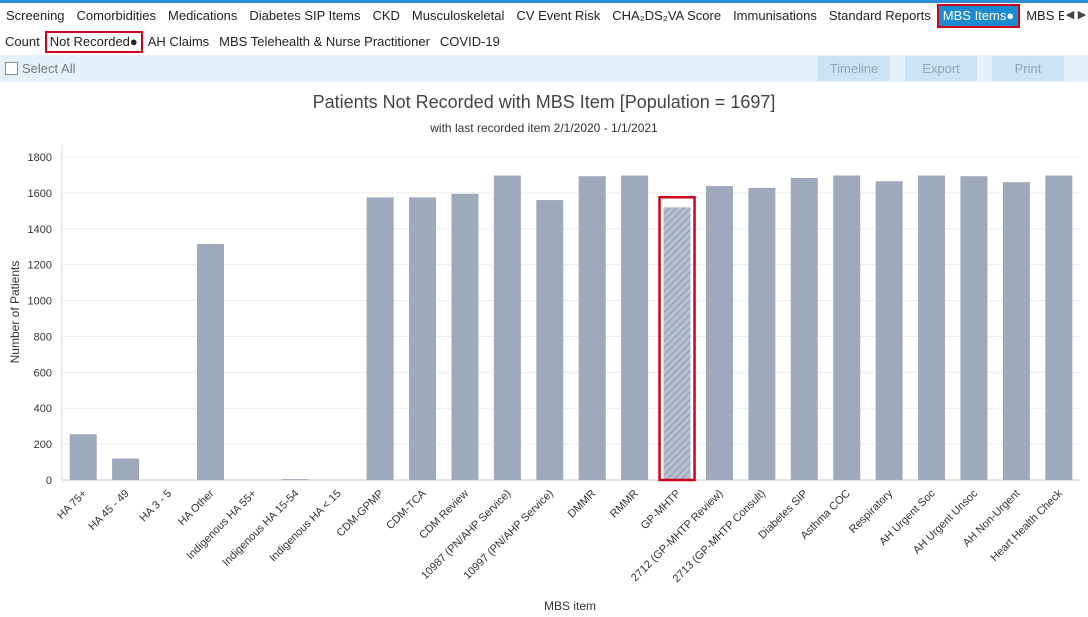 Image resolution: width=1088 pixels, height=617 pixels. Describe the element at coordinates (43, 445) in the screenshot. I see `y-tick-label: 200` at that location.